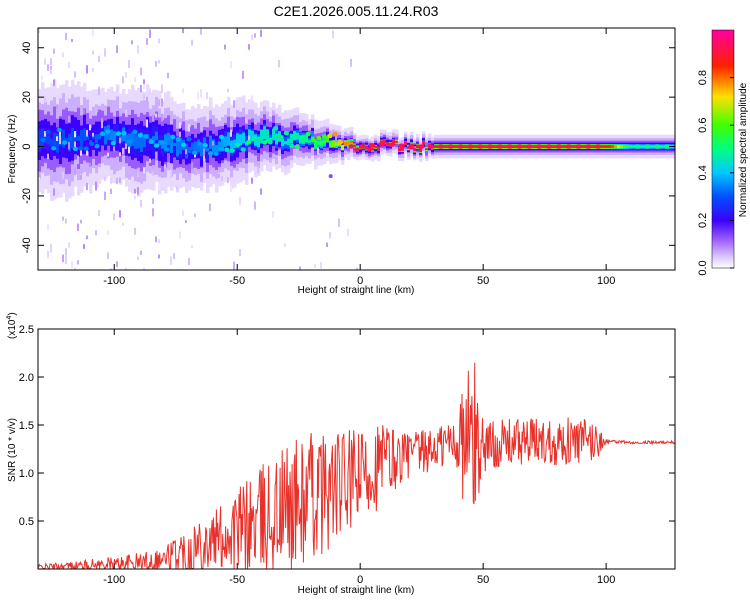 The image size is (750, 600). I want to click on snr-y-tick-label: 1.5, so click(26, 426).